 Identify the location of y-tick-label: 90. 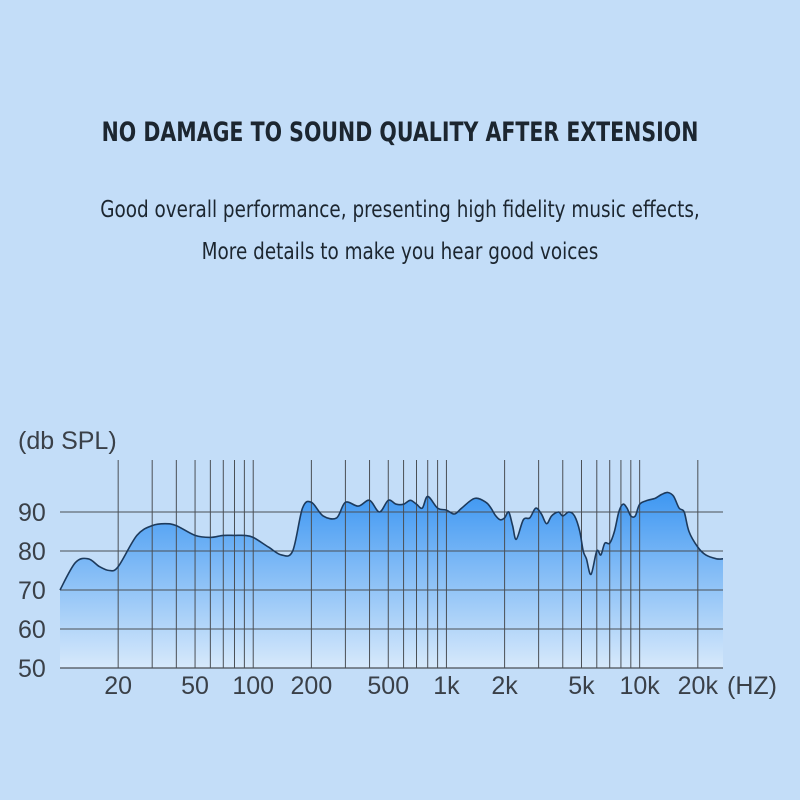
(32, 513).